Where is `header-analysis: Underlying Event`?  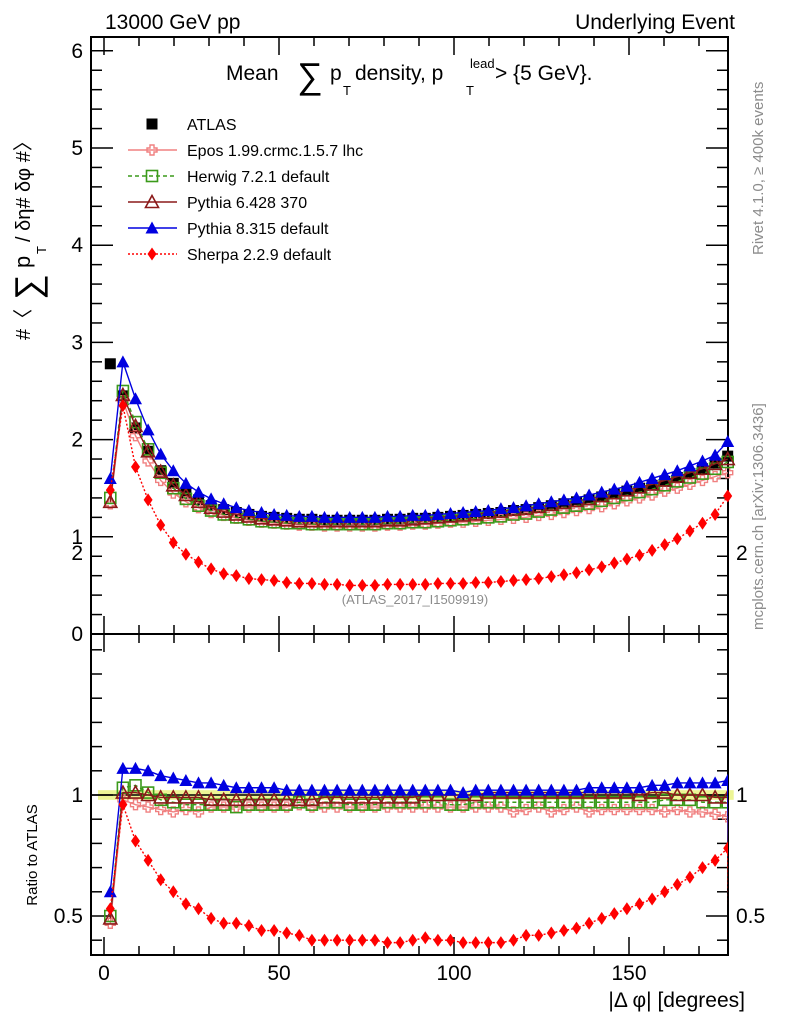 header-analysis: Underlying Event is located at coordinates (655, 22).